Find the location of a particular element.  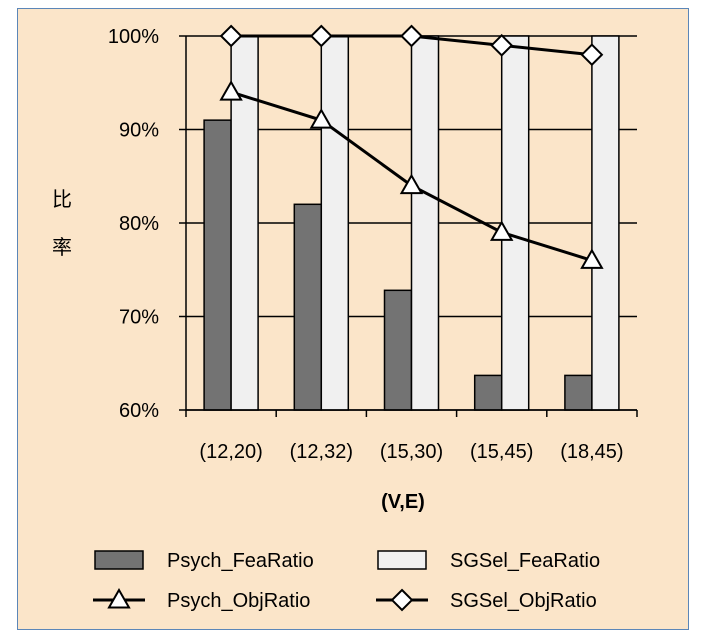

y-tick-label: 70% is located at coordinates (139, 318).